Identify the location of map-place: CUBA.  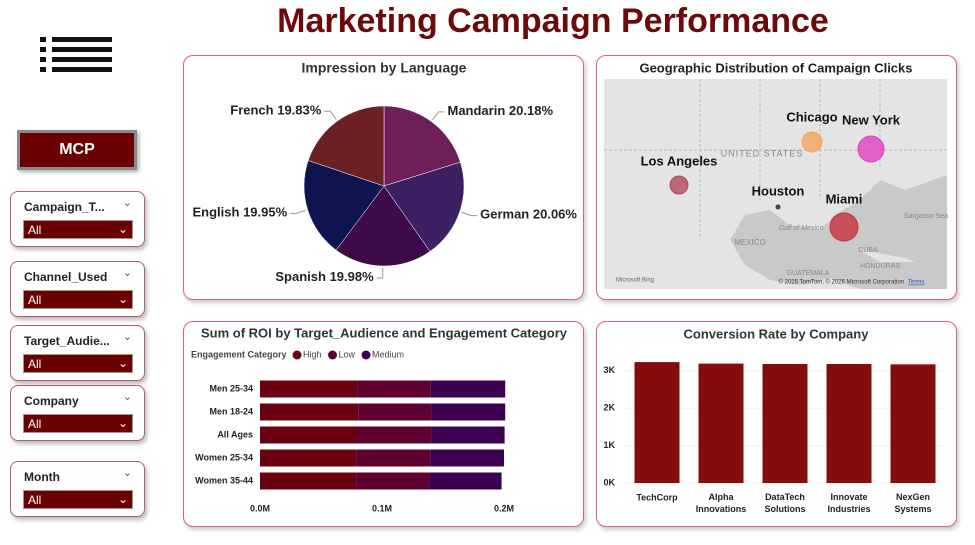
(868, 250).